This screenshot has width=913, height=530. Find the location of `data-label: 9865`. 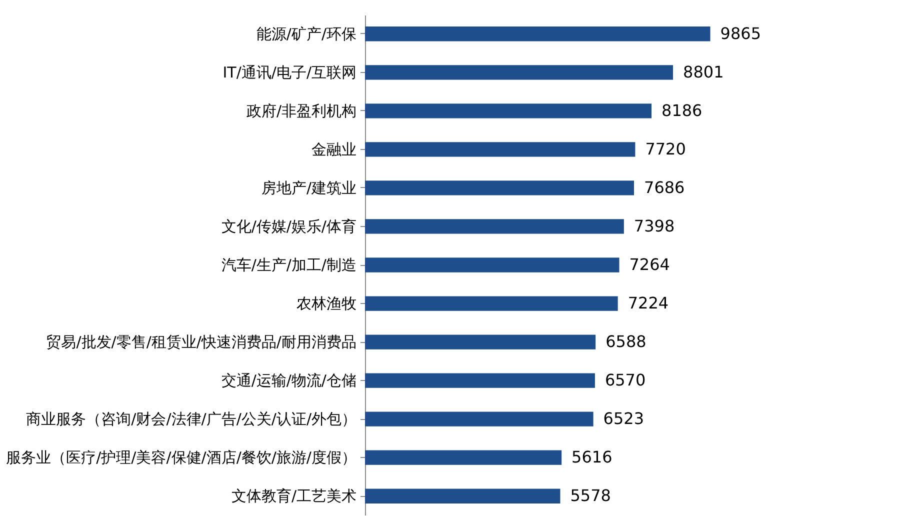

data-label: 9865 is located at coordinates (740, 33).